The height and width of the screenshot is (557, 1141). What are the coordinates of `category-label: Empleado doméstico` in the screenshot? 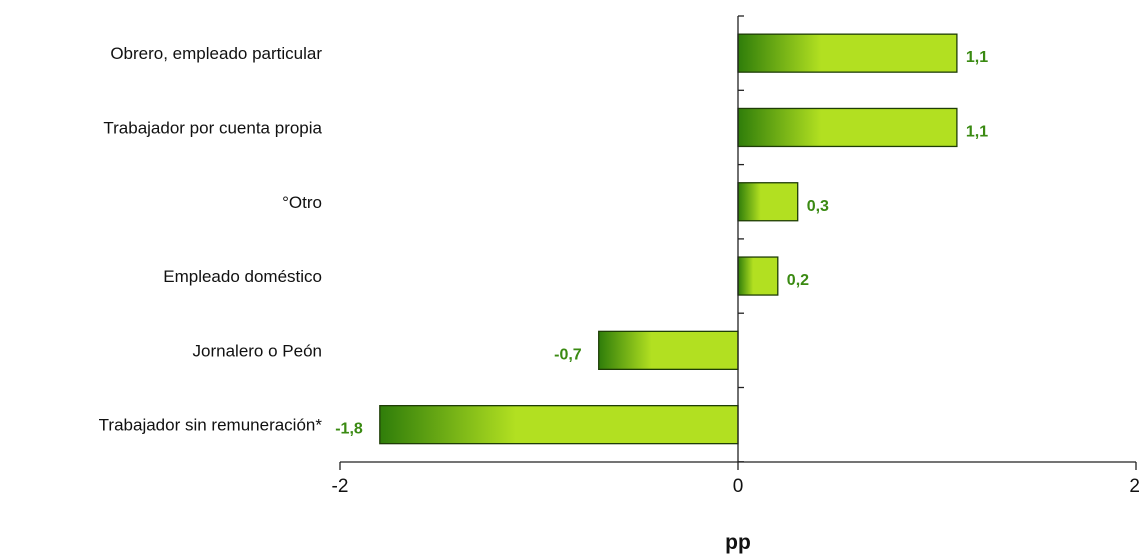 It's located at (242, 276).